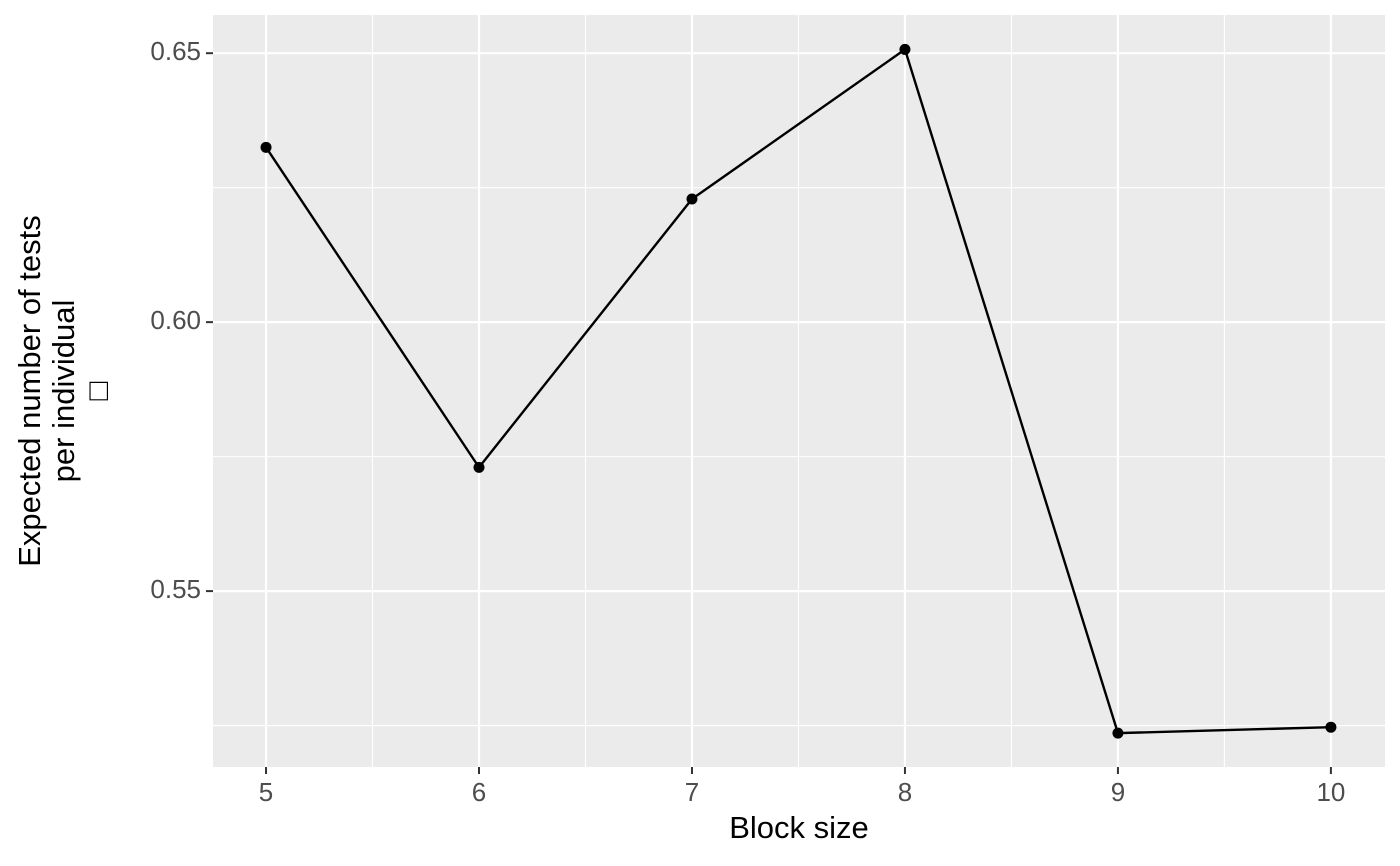 The width and height of the screenshot is (1400, 866). Describe the element at coordinates (63, 391) in the screenshot. I see `y-axis-title: per individual` at that location.